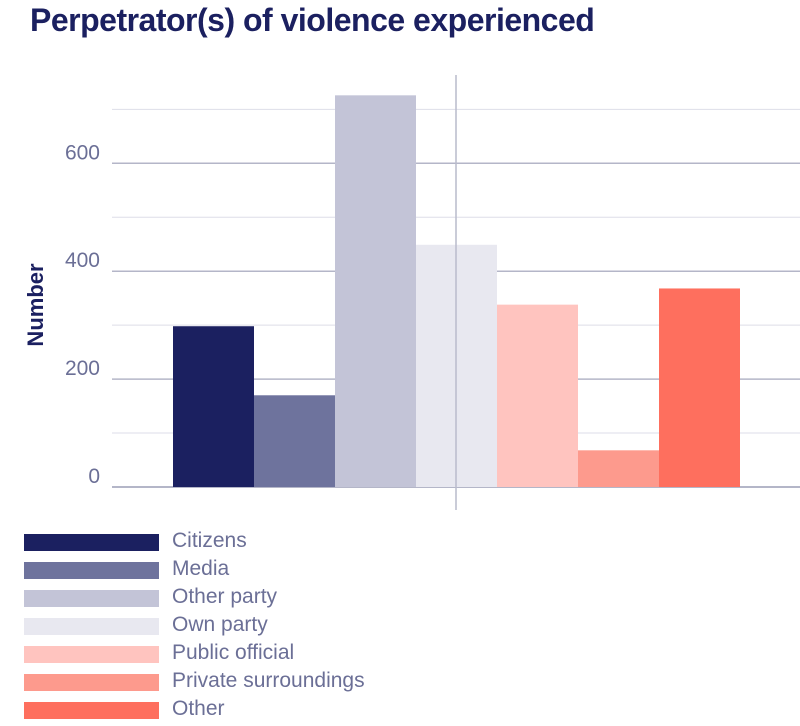 The width and height of the screenshot is (800, 726). I want to click on legend-label: Other party, so click(225, 596).